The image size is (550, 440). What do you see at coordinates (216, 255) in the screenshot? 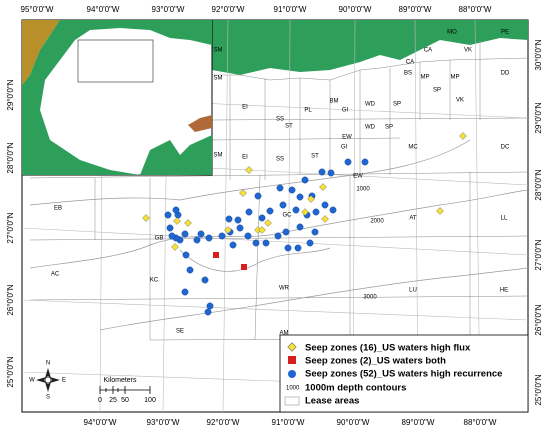
I see `seep-both` at bounding box center [216, 255].